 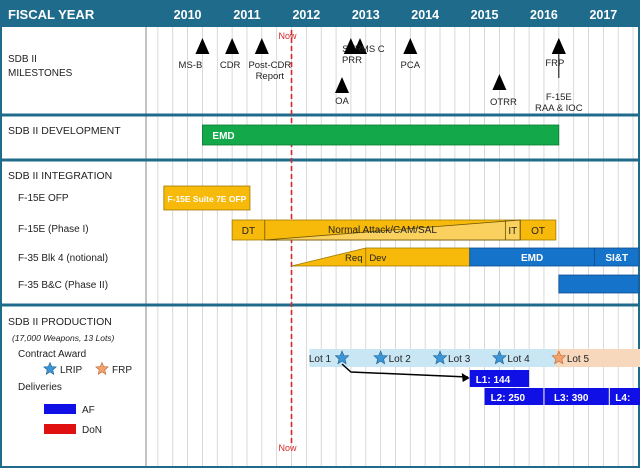 I want to click on delivery-label-l1: L1: 144, so click(x=493, y=380).